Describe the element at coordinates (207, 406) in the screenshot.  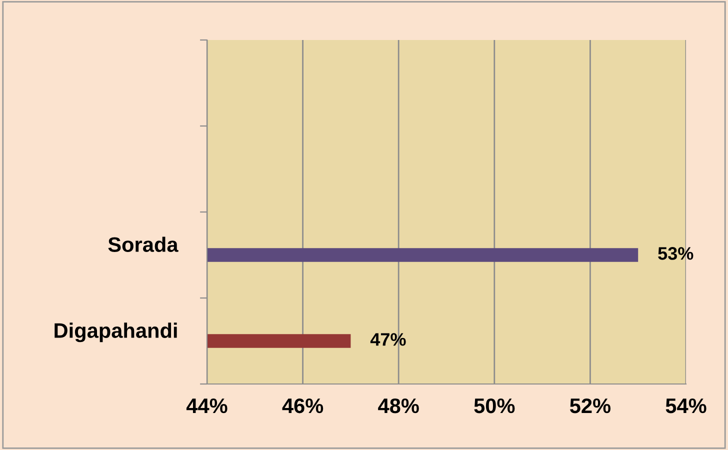
I see `x-tick-label: 44%` at that location.